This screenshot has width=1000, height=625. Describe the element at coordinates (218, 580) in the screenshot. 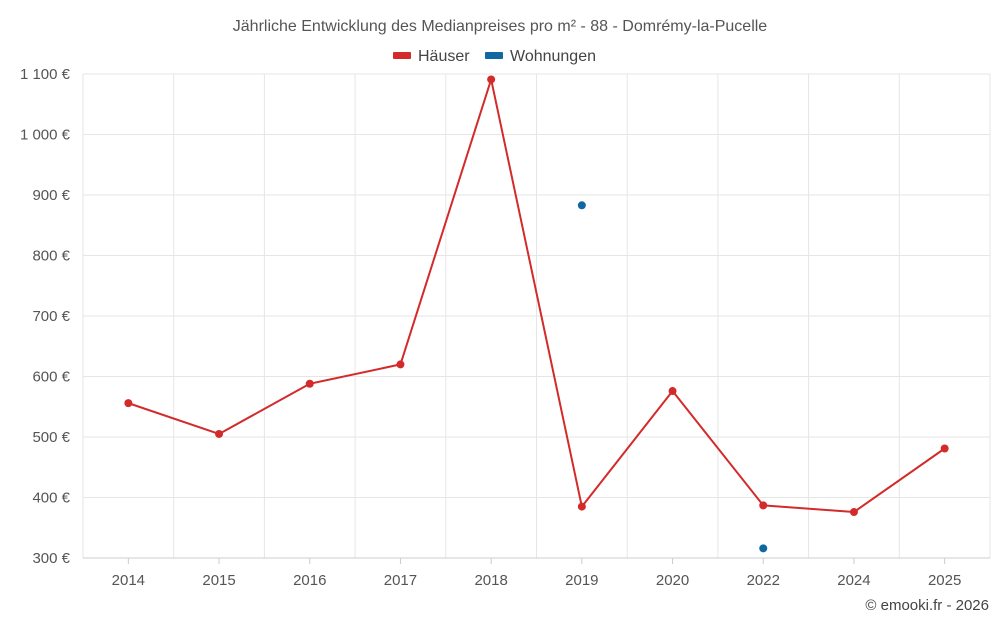

I see `x-tick-label: 2015` at that location.